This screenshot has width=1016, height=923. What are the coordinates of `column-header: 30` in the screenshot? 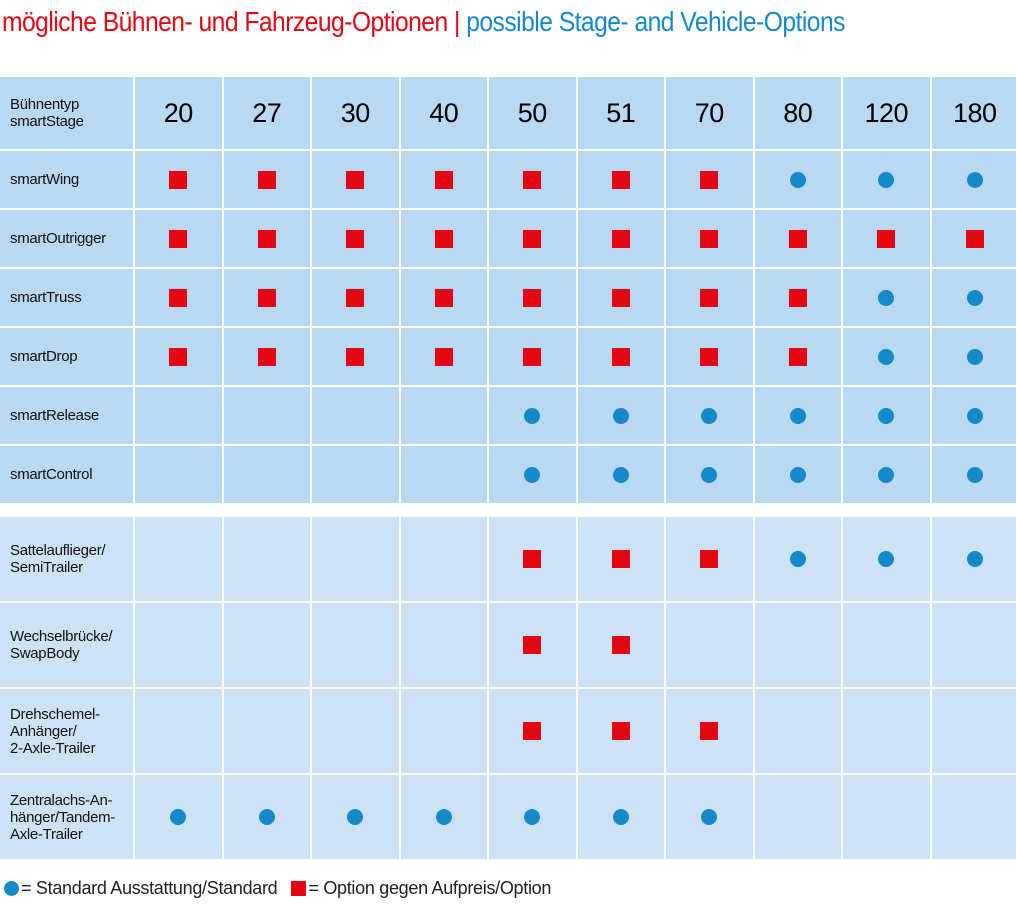 It's located at (355, 113).